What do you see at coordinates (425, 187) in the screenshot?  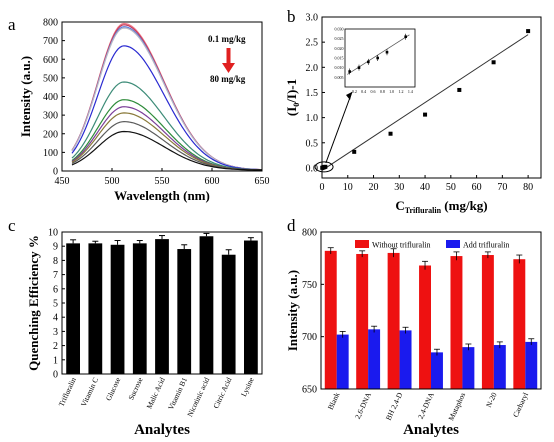 I see `x-tick-label: 40` at bounding box center [425, 187].